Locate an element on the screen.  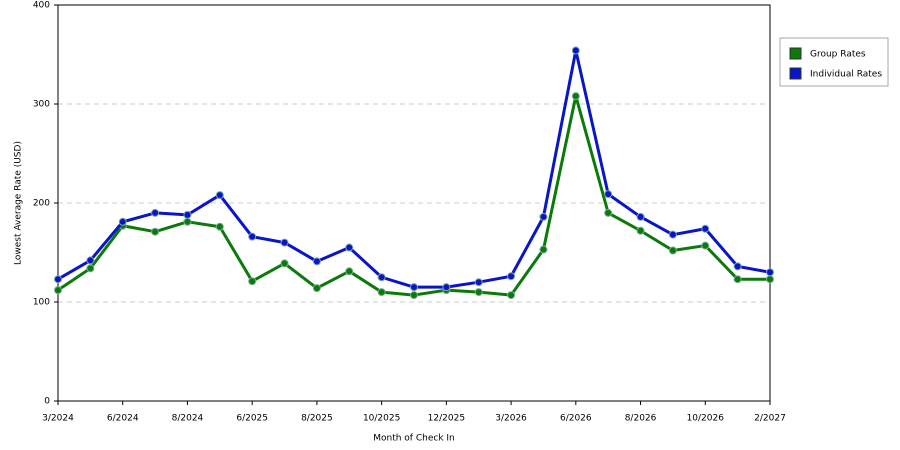
y-tick-label: 400 is located at coordinates (41, 6).